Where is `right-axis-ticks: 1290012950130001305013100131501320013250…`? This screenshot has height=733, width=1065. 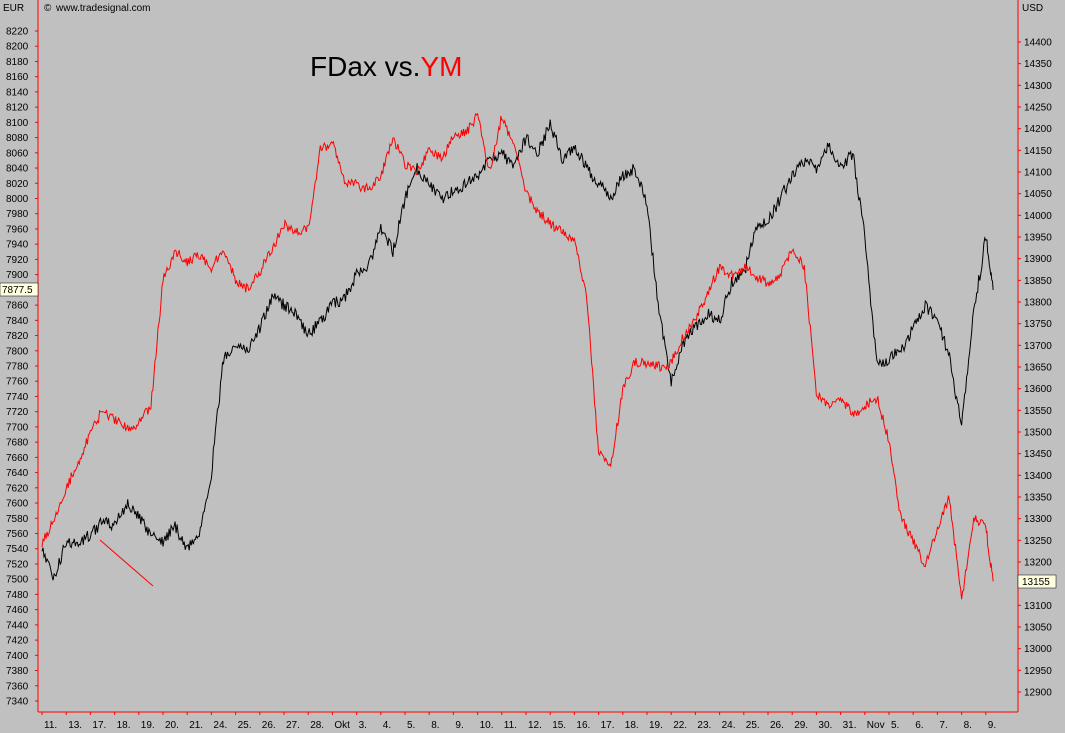
right-axis-ticks: 1290012950130001305013100131501320013250… is located at coordinates (1035, 368).